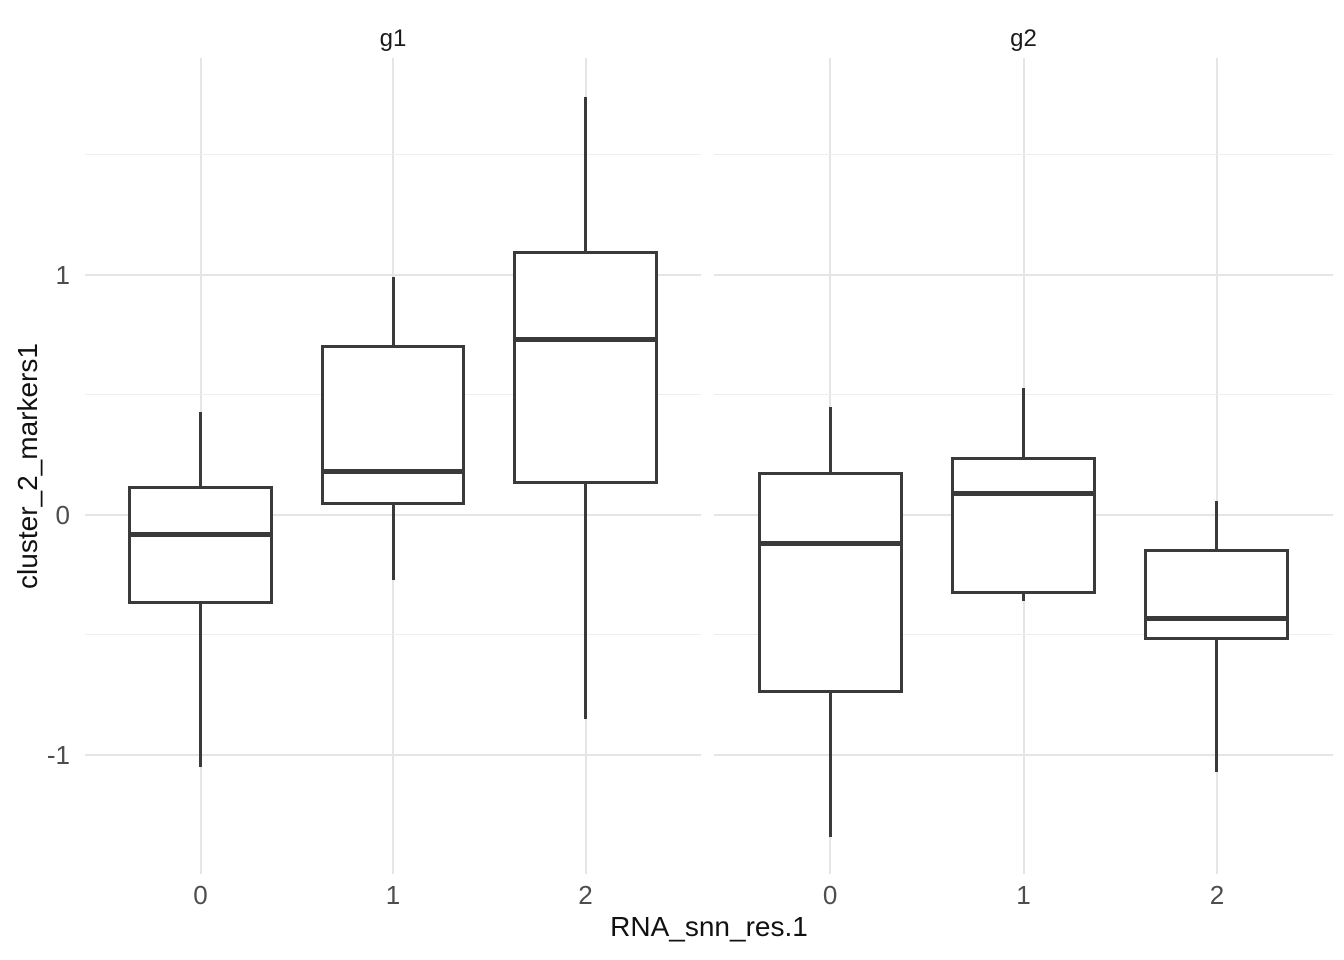 The image size is (1344, 960). What do you see at coordinates (1023, 38) in the screenshot?
I see `facet-strip-label-g2: g2` at bounding box center [1023, 38].